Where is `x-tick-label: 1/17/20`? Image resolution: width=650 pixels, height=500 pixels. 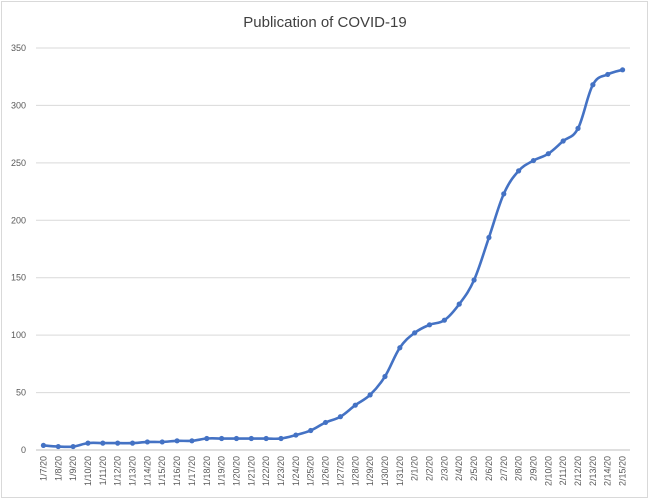
x-tick-label: 1/17/20 is located at coordinates (192, 471).